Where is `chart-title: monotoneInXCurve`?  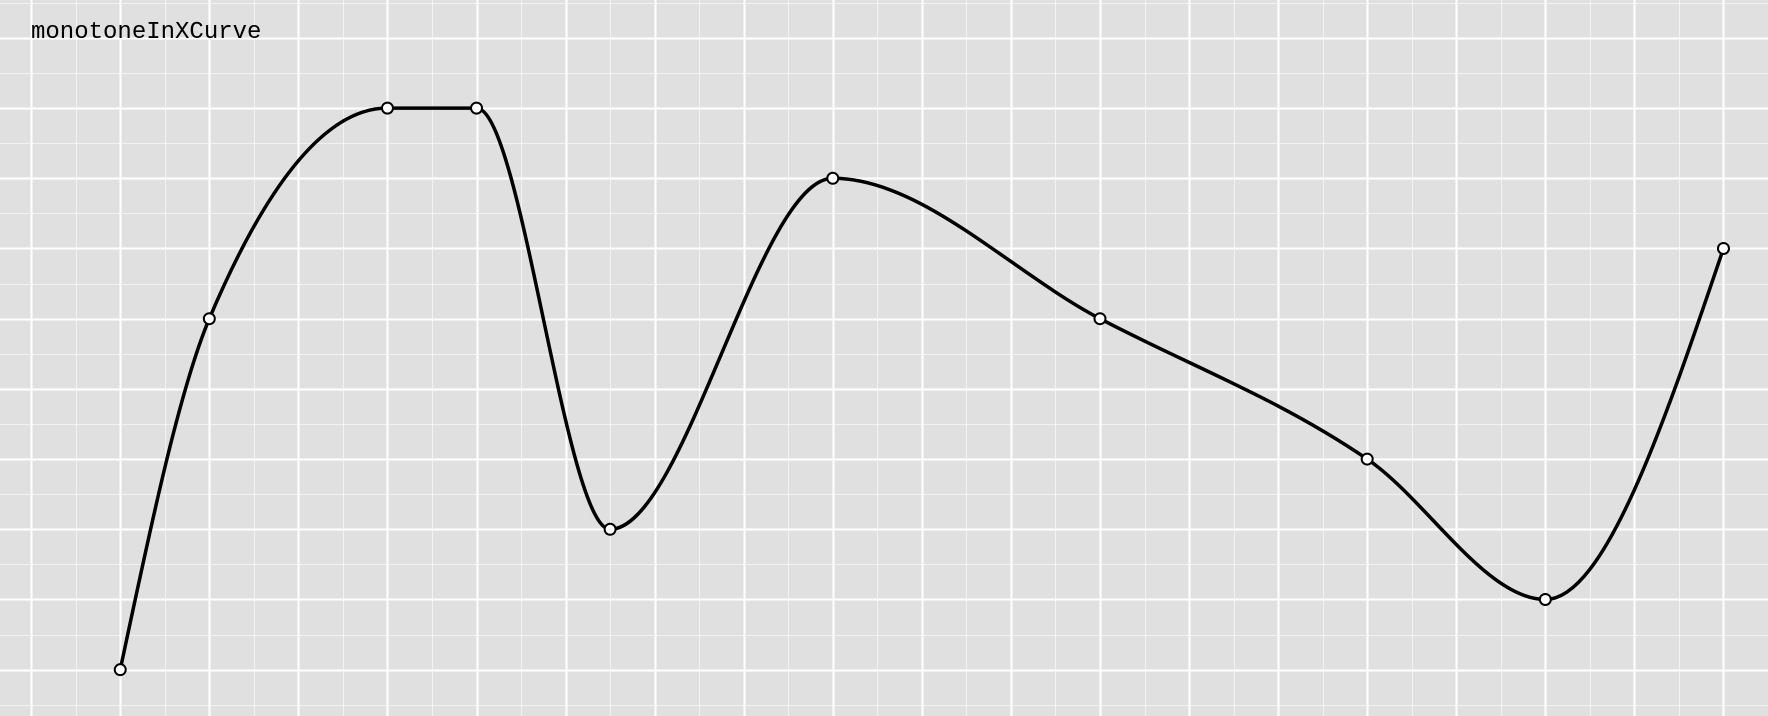 chart-title: monotoneInXCurve is located at coordinates (146, 32).